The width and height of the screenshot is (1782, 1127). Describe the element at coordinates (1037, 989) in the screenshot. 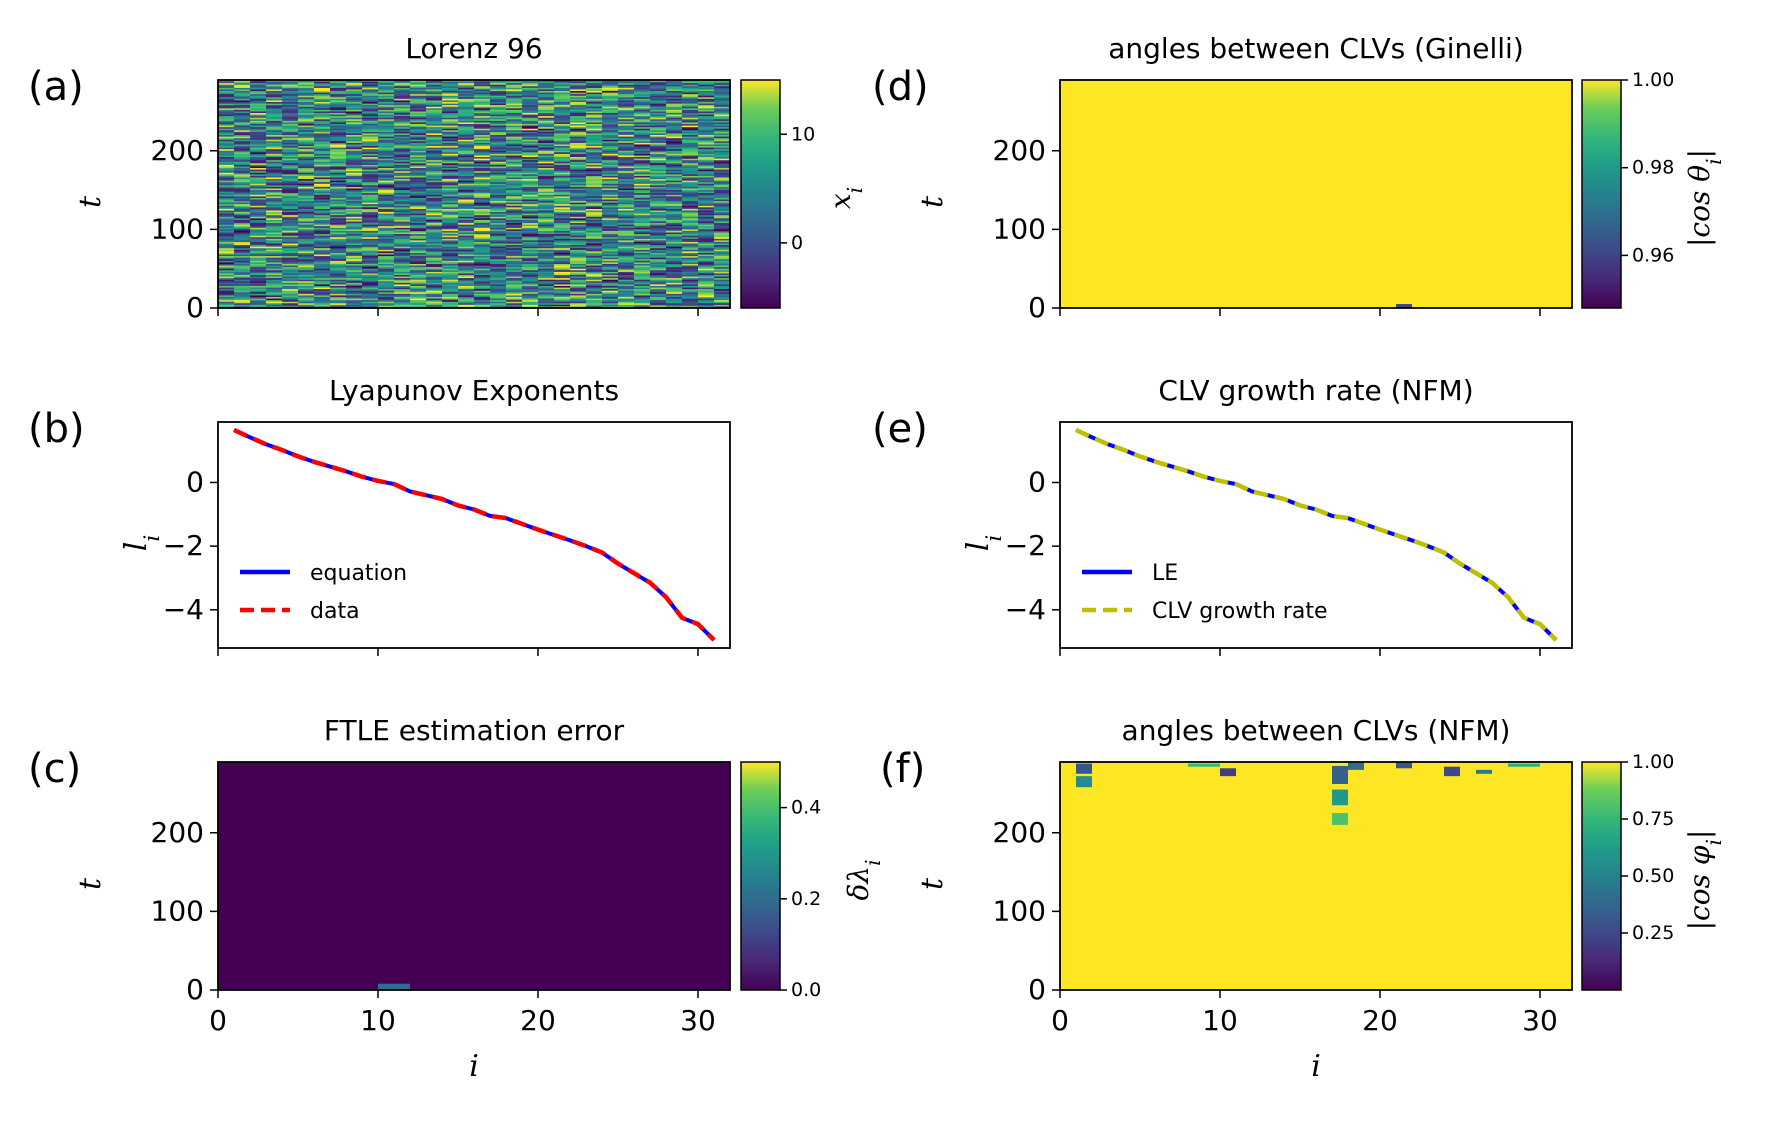

I see `y-tick-label: 0` at that location.